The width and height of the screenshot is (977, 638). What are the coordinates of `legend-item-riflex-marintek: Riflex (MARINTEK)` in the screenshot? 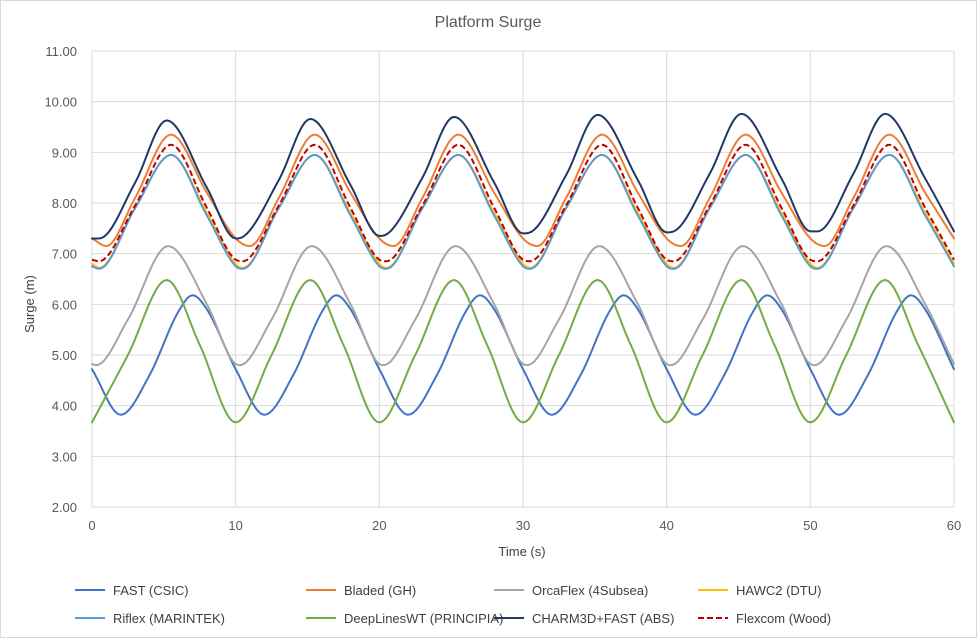 It's located at (150, 618).